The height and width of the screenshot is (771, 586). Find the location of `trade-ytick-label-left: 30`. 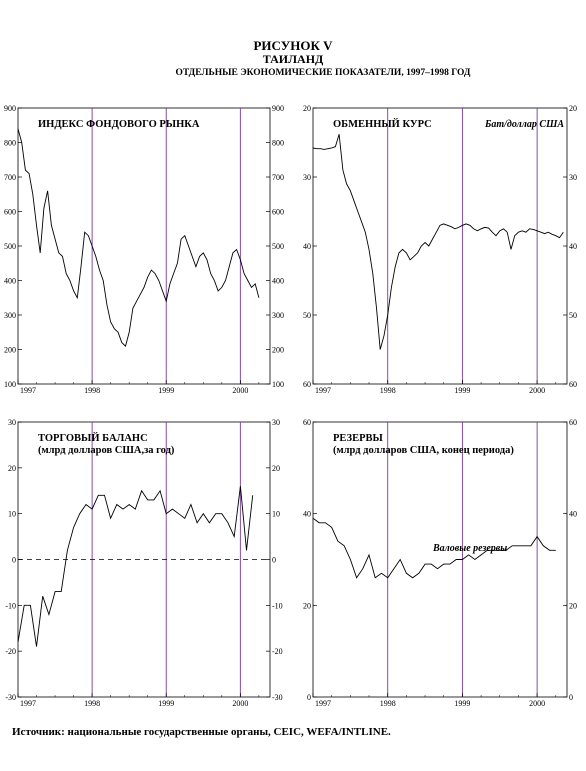

trade-ytick-label-left: 30 is located at coordinates (12, 422).